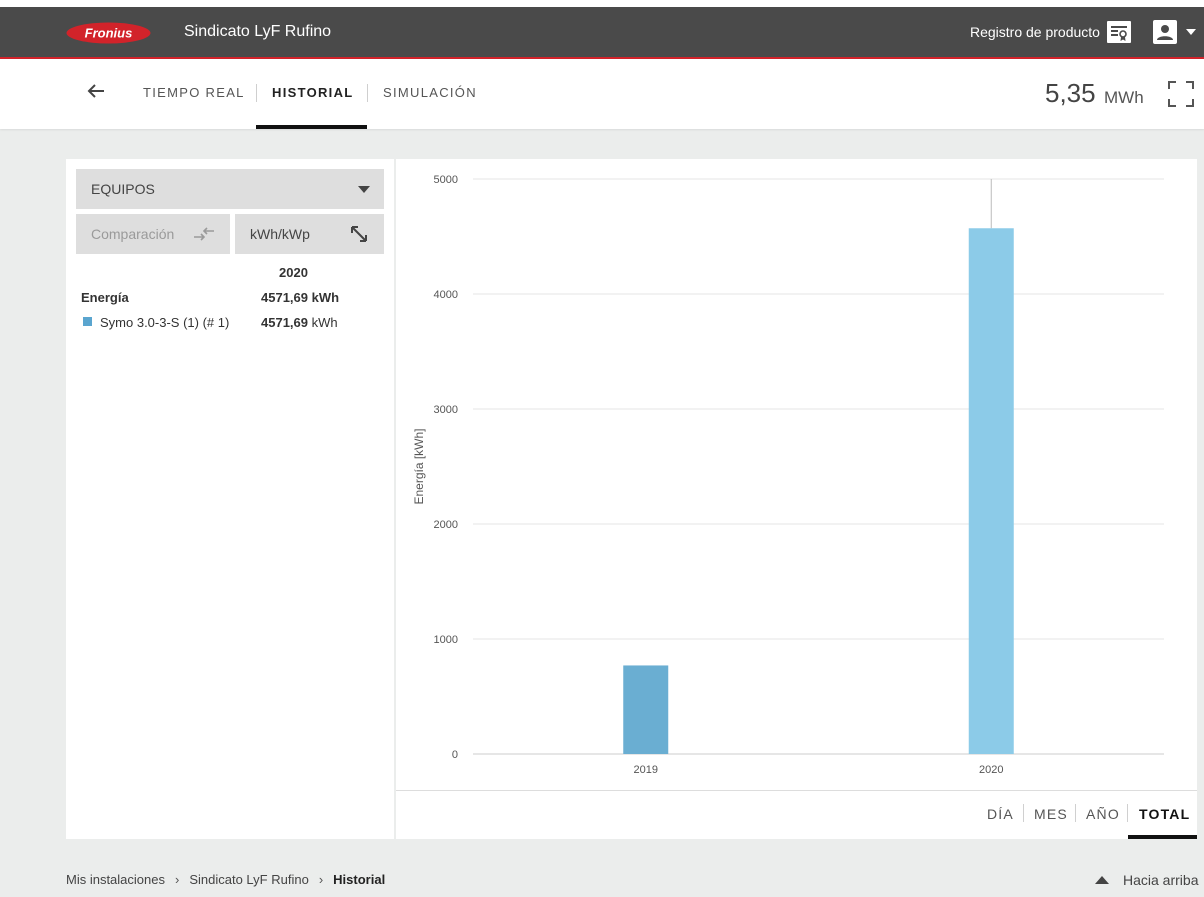  I want to click on device-unit: kWh, so click(324, 322).